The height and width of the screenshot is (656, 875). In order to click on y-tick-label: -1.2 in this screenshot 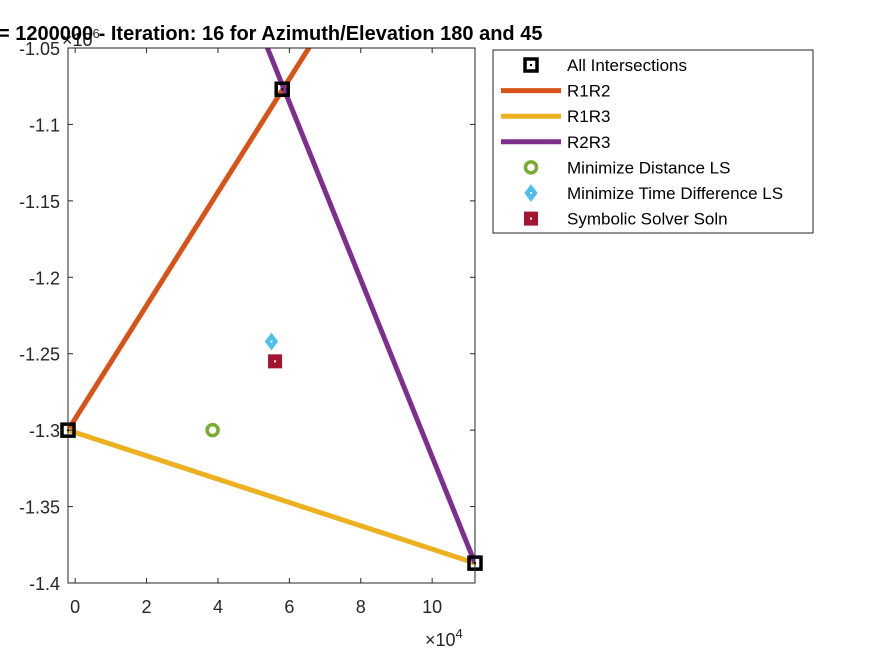, I will do `click(44, 278)`.